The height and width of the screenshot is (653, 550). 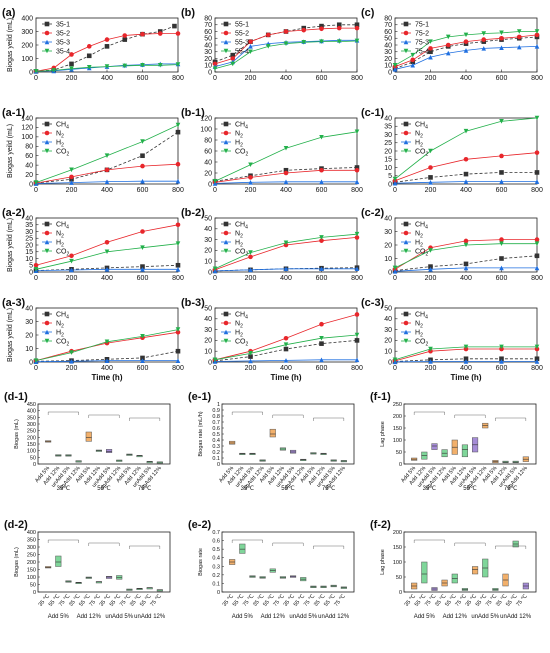 I want to click on y-tick-label: 20, so click(x=208, y=341).